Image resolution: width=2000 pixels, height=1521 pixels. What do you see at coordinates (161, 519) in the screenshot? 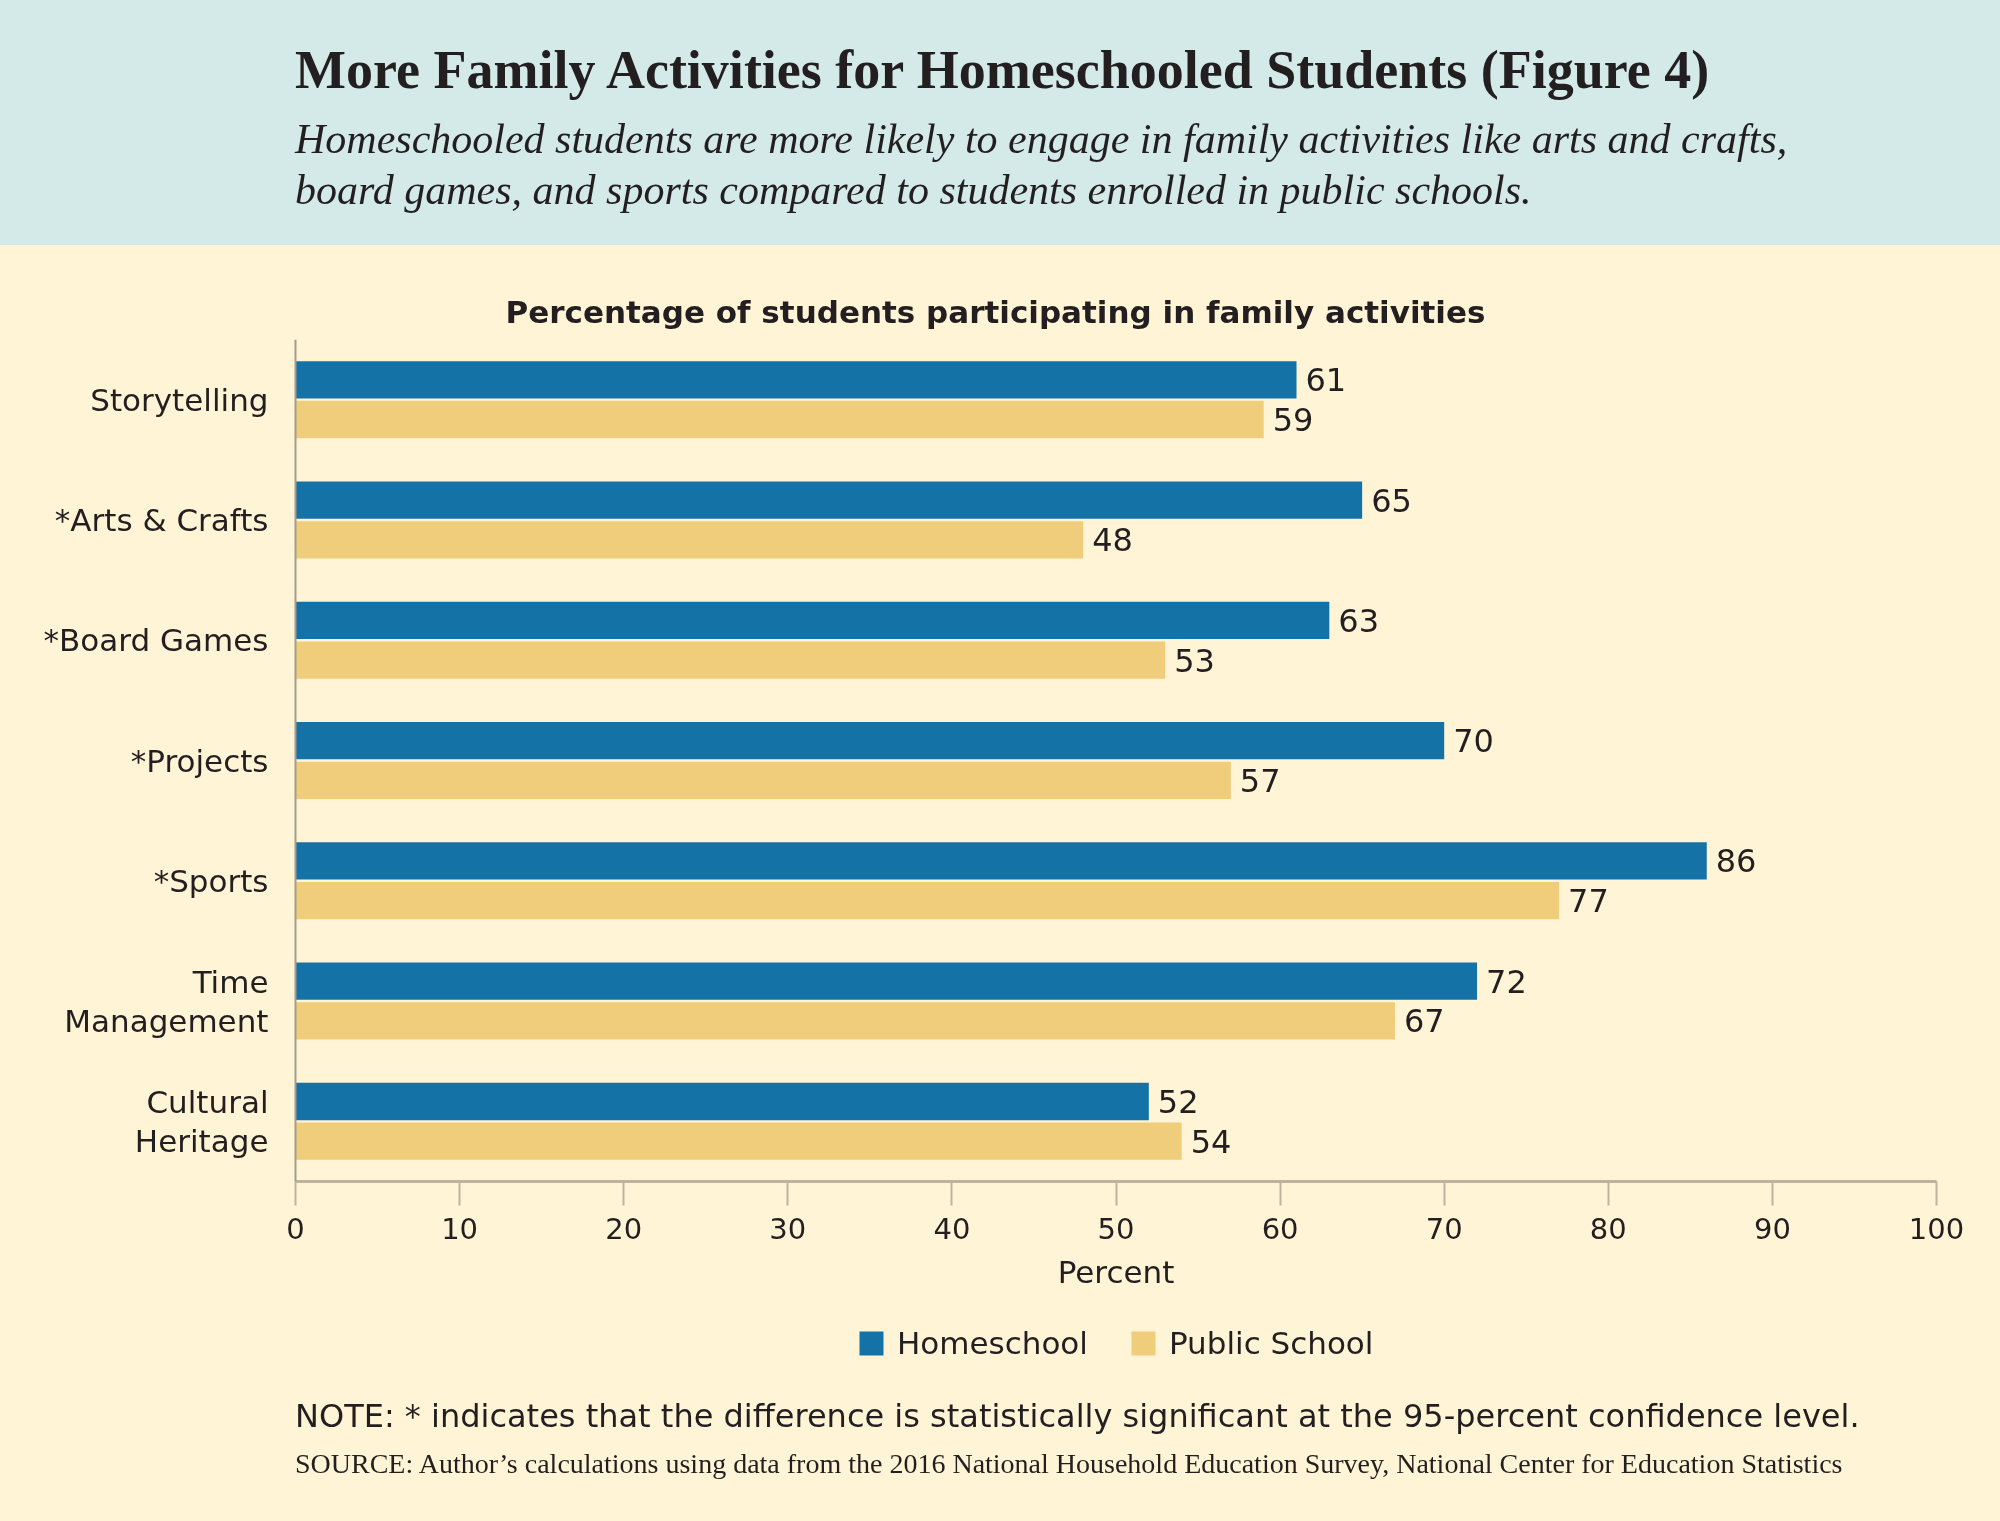
I see `y-tick-label: *Arts & Crafts` at bounding box center [161, 519].